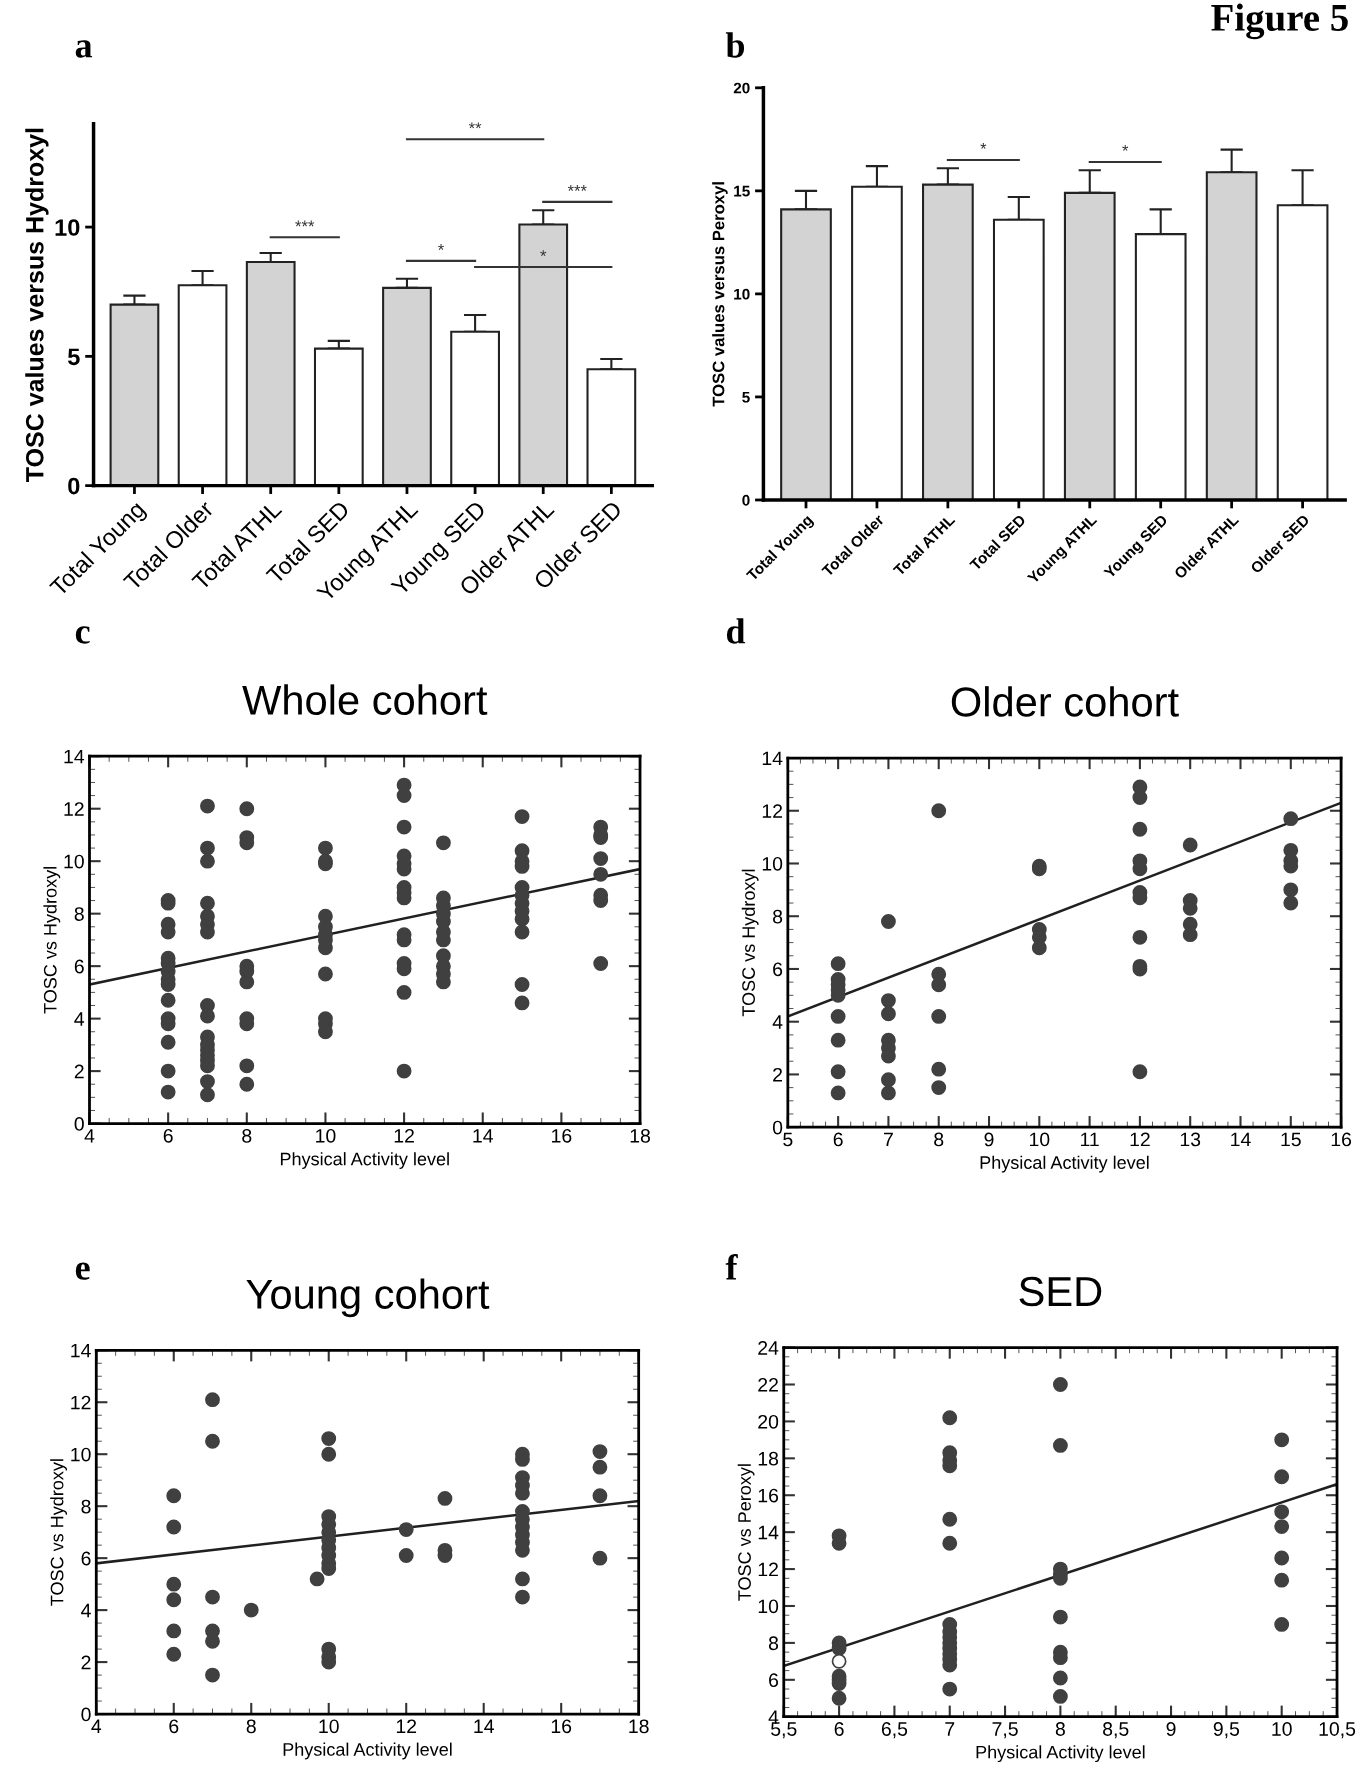 The height and width of the screenshot is (1792, 1356). Describe the element at coordinates (768, 1458) in the screenshot. I see `y-tick-label: 18` at that location.